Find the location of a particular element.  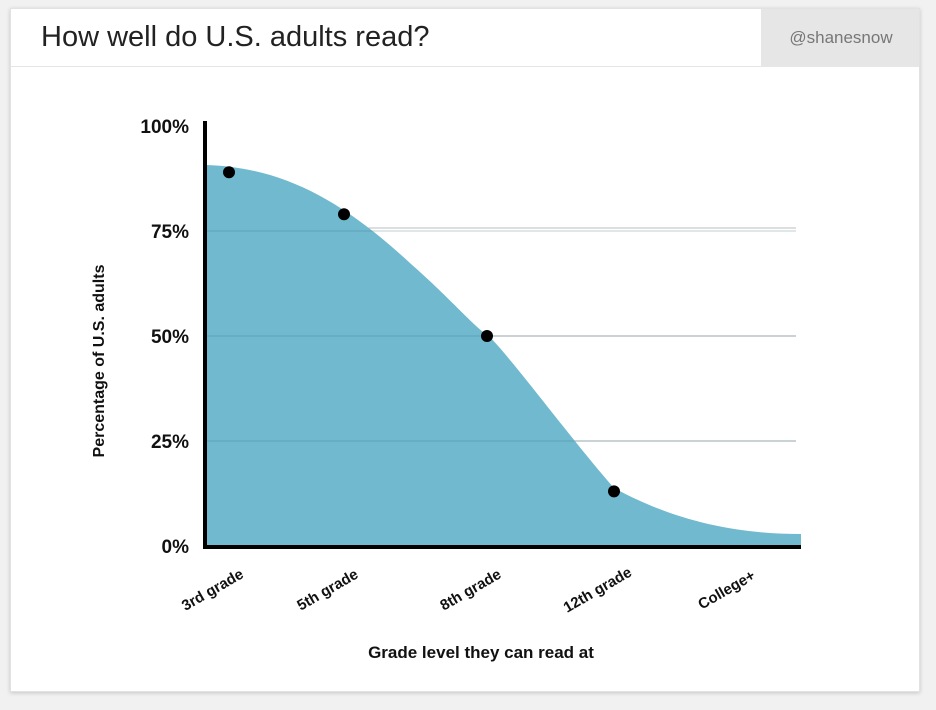

x-tick-label: 3rd grade is located at coordinates (213, 590).